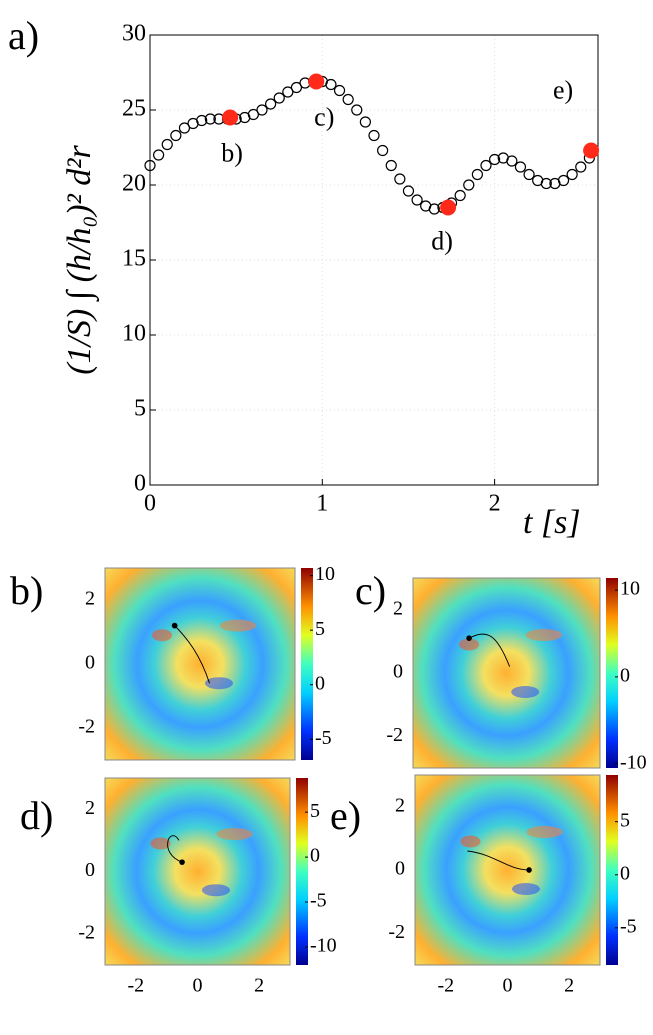 The image size is (653, 1035). What do you see at coordinates (370, 590) in the screenshot?
I see `panel-label: c)` at bounding box center [370, 590].